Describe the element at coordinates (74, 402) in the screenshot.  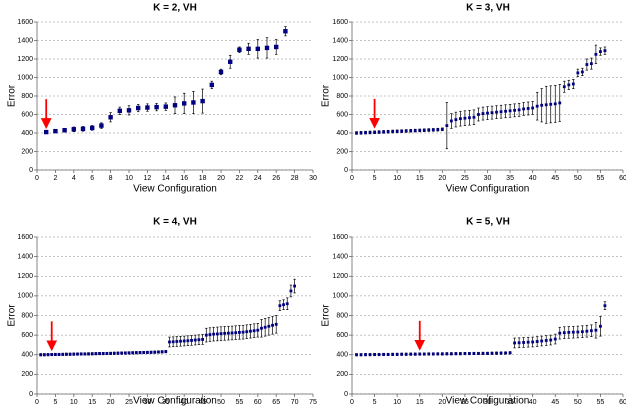
I see `x-tick-label: 10` at that location.